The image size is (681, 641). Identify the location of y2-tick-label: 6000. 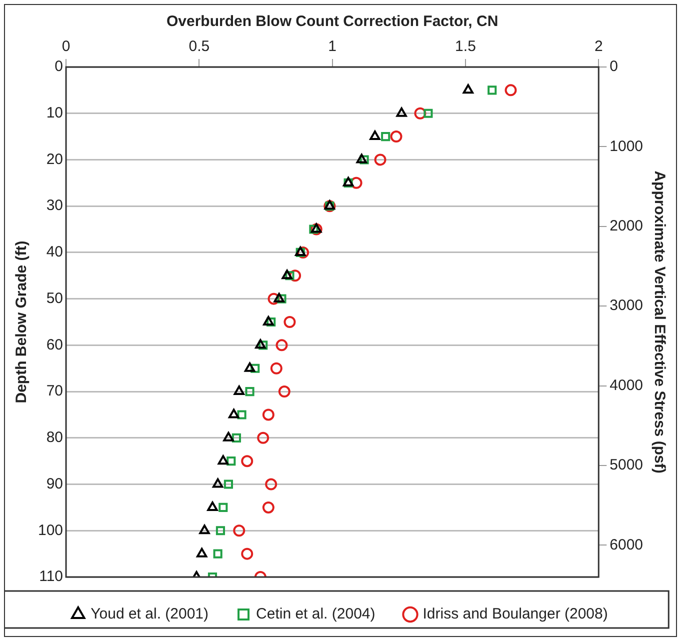
(627, 545).